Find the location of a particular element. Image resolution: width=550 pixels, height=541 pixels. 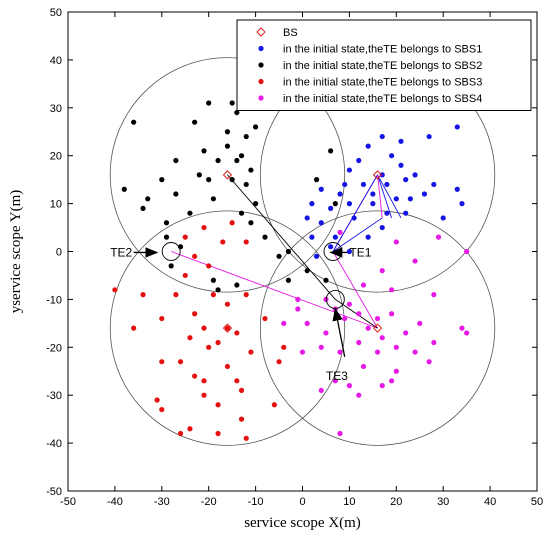

te-label: TE3 is located at coordinates (337, 376).